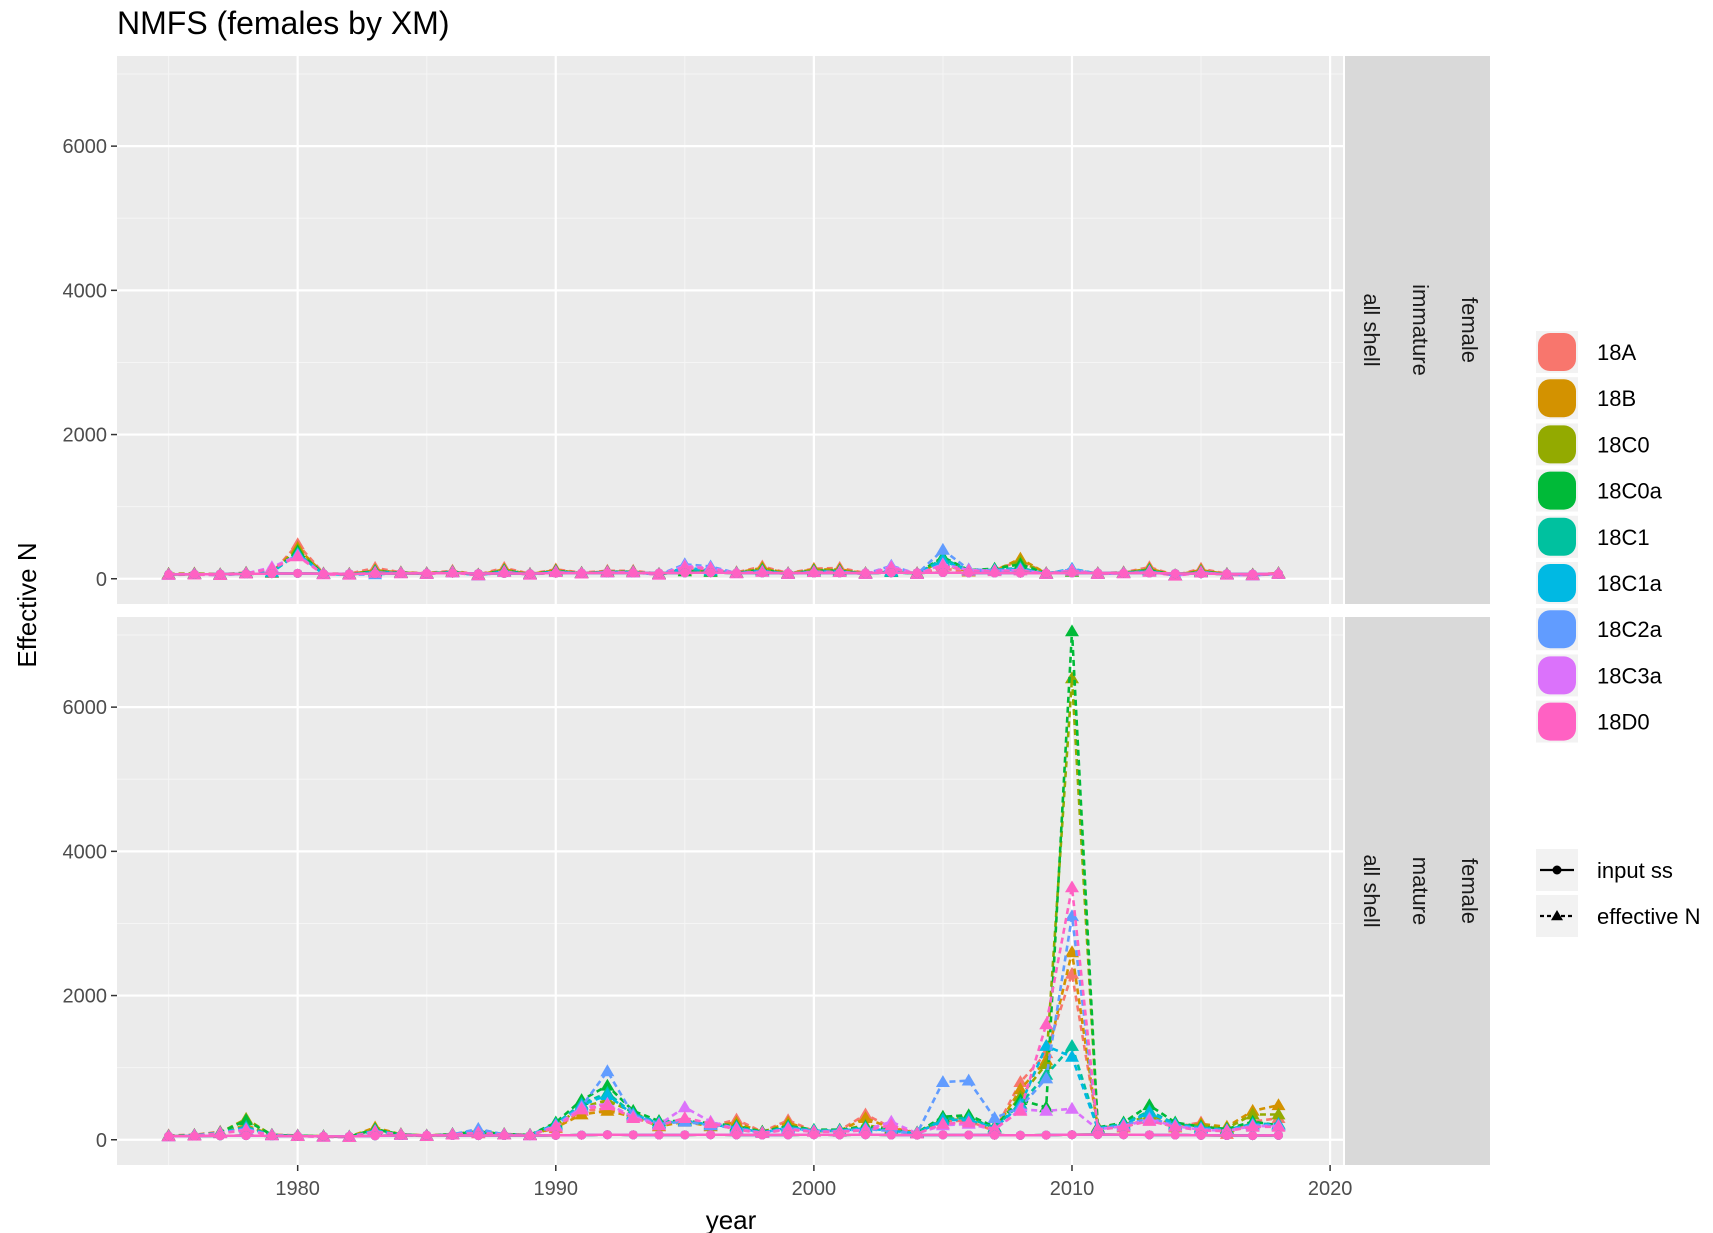 The width and height of the screenshot is (1713, 1233). Describe the element at coordinates (85, 436) in the screenshot. I see `y-tick-label: 2000` at that location.